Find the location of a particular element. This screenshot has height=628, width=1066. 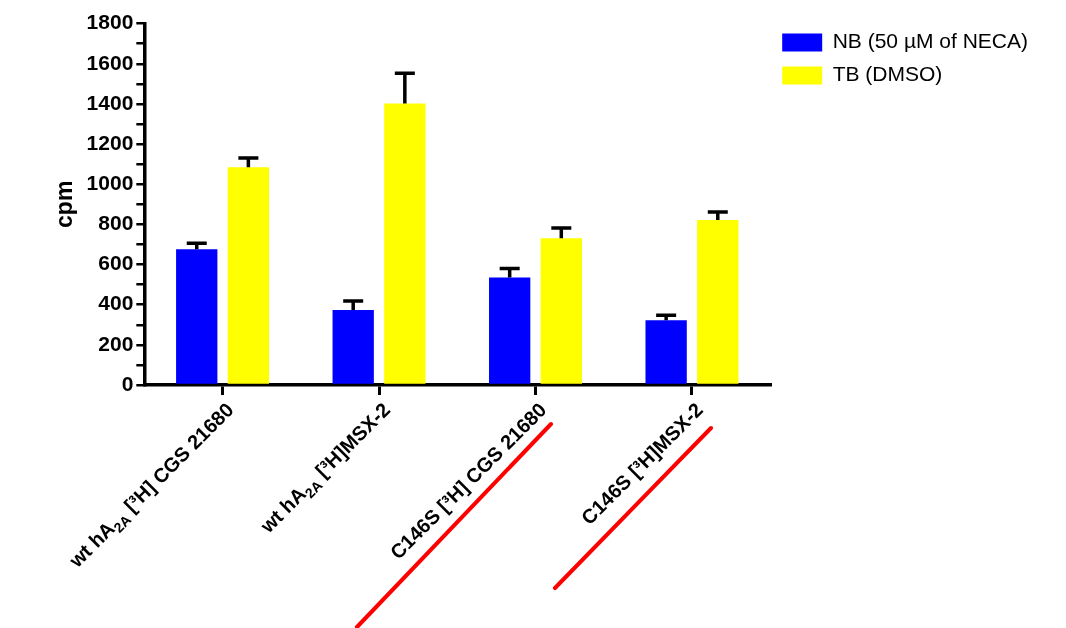

y-axis-title: cpm is located at coordinates (64, 204).